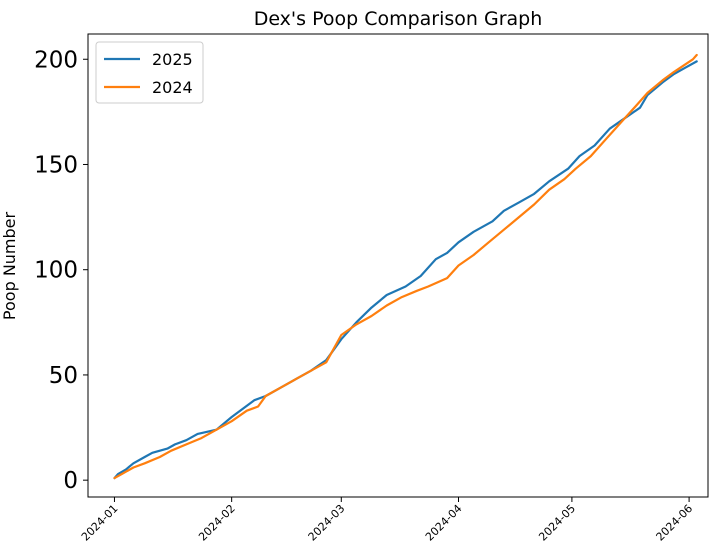 The height and width of the screenshot is (552, 726). I want to click on y-tick-label: 100, so click(56, 271).